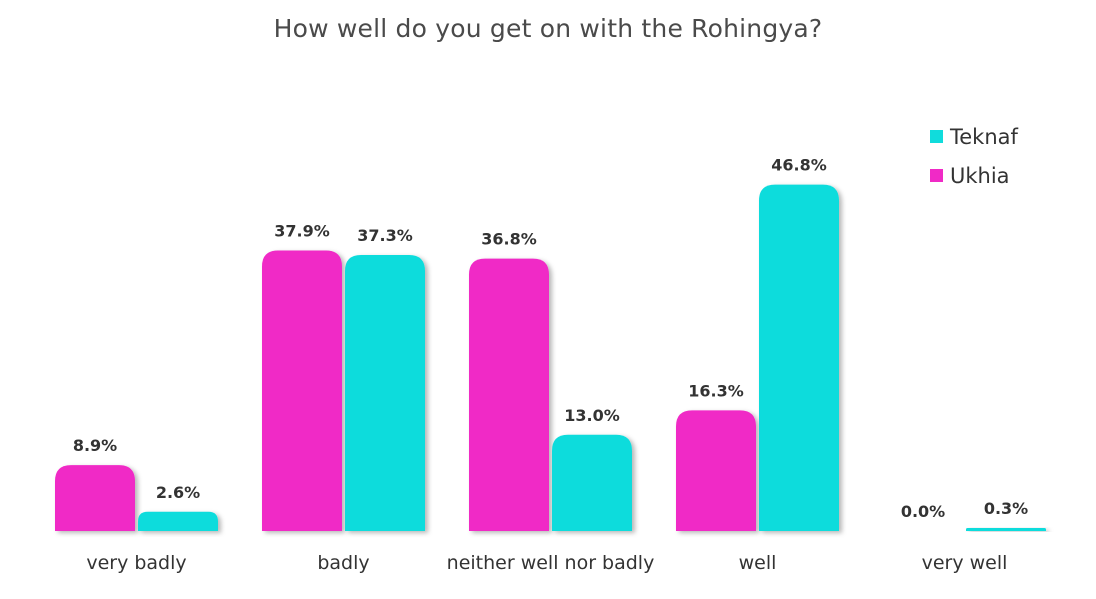  I want to click on data-label-teknaf-1: 37.3%, so click(385, 235).